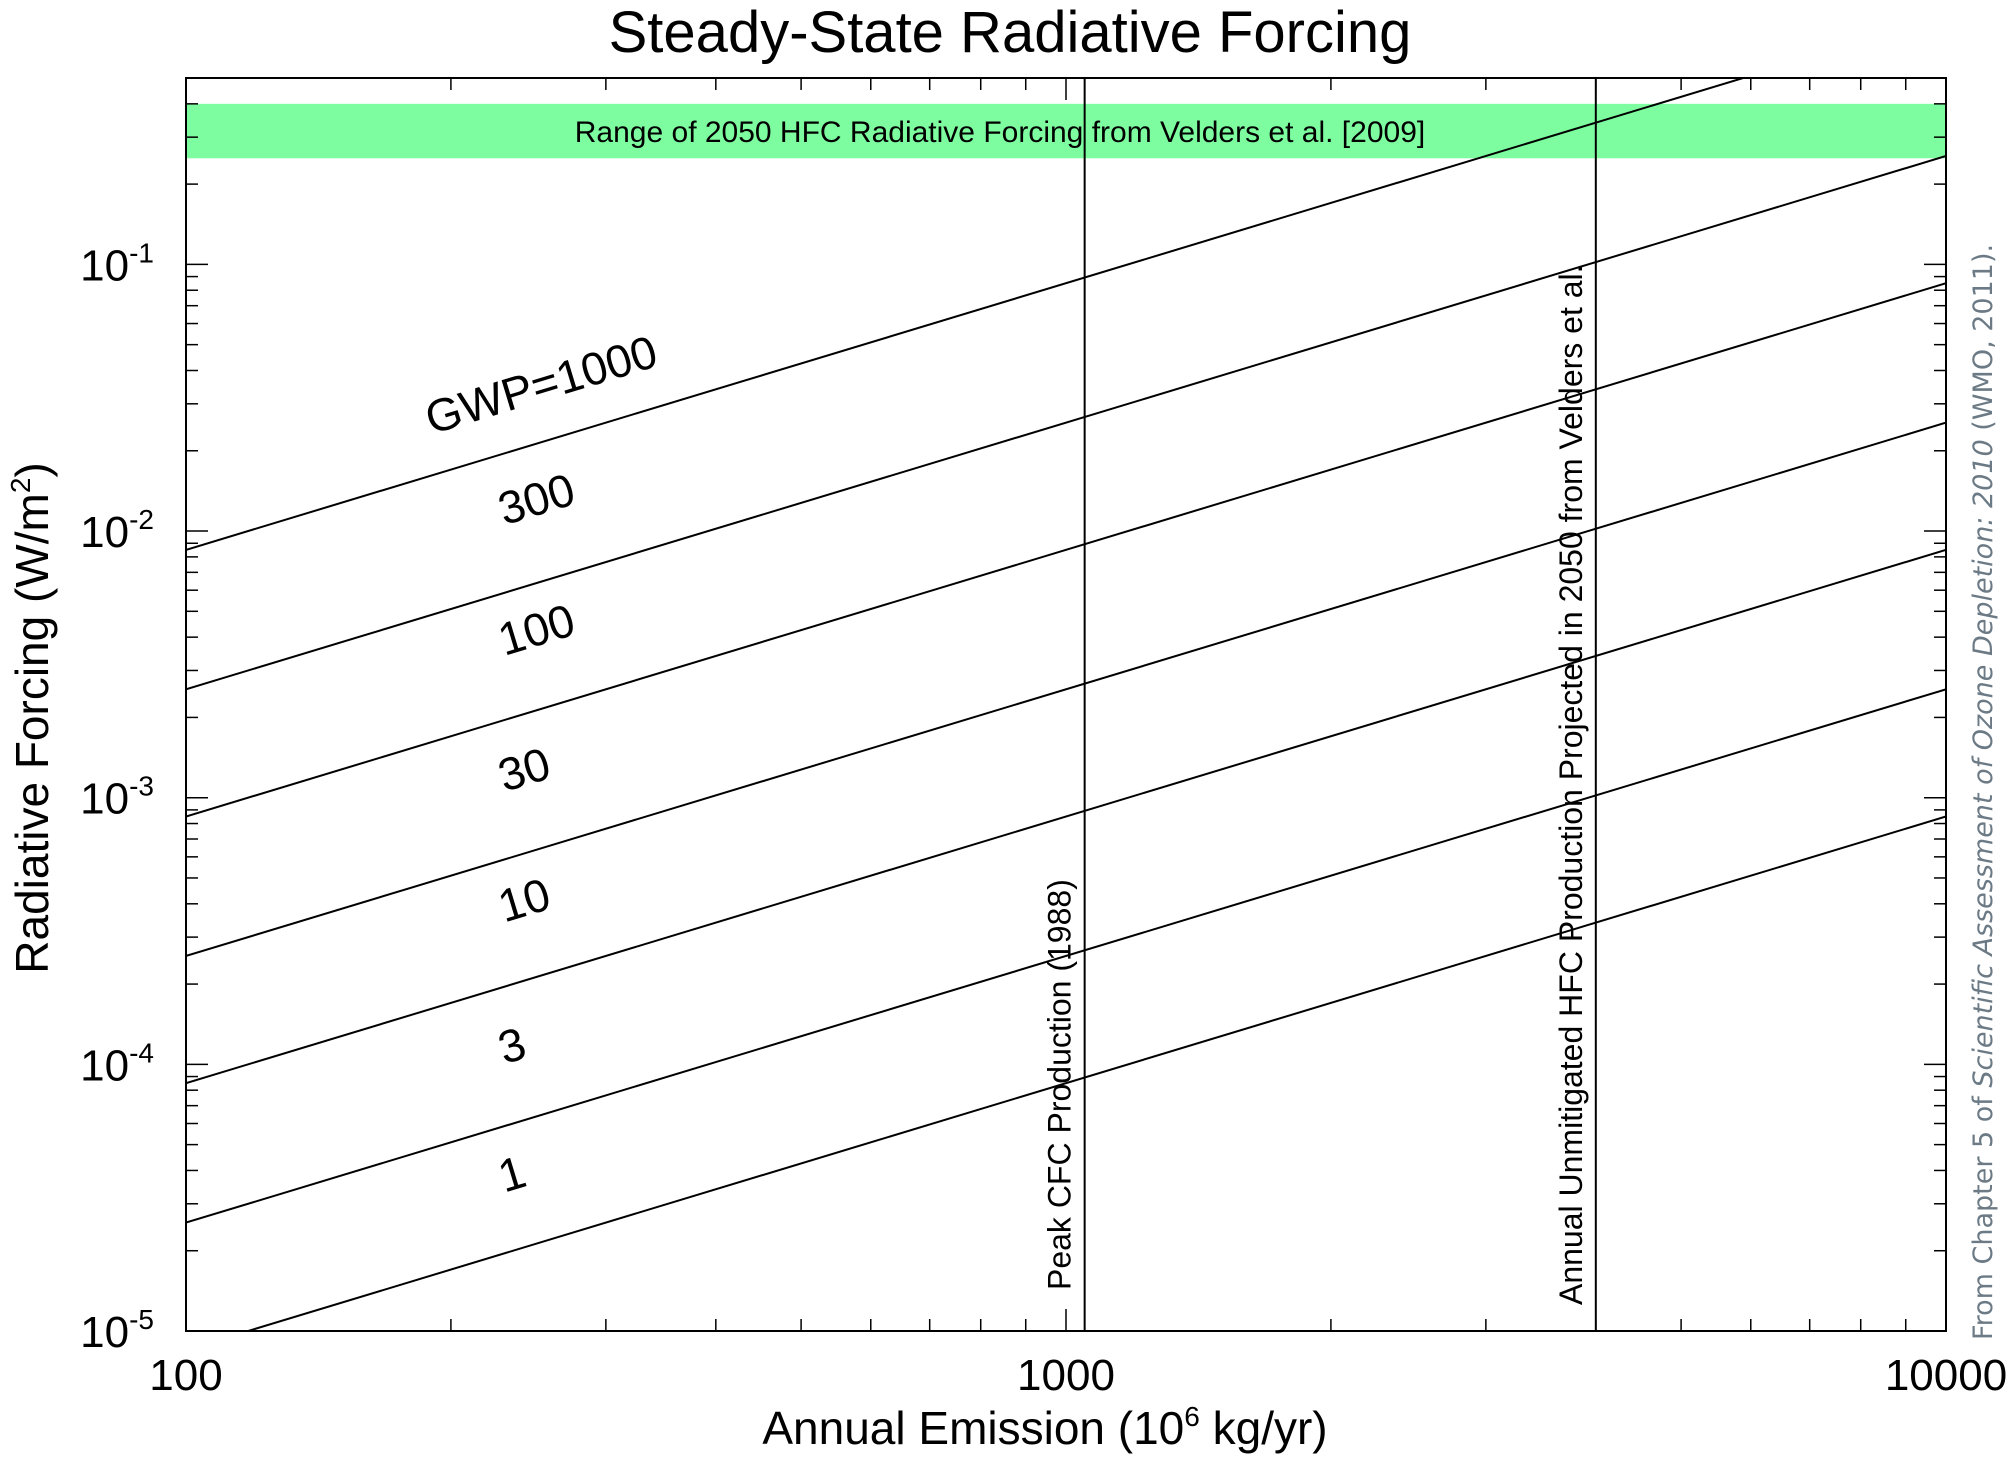 This screenshot has height=1470, width=2014. Describe the element at coordinates (1060, 1084) in the screenshot. I see `vline-label: Peak CFC Production (1988)` at that location.